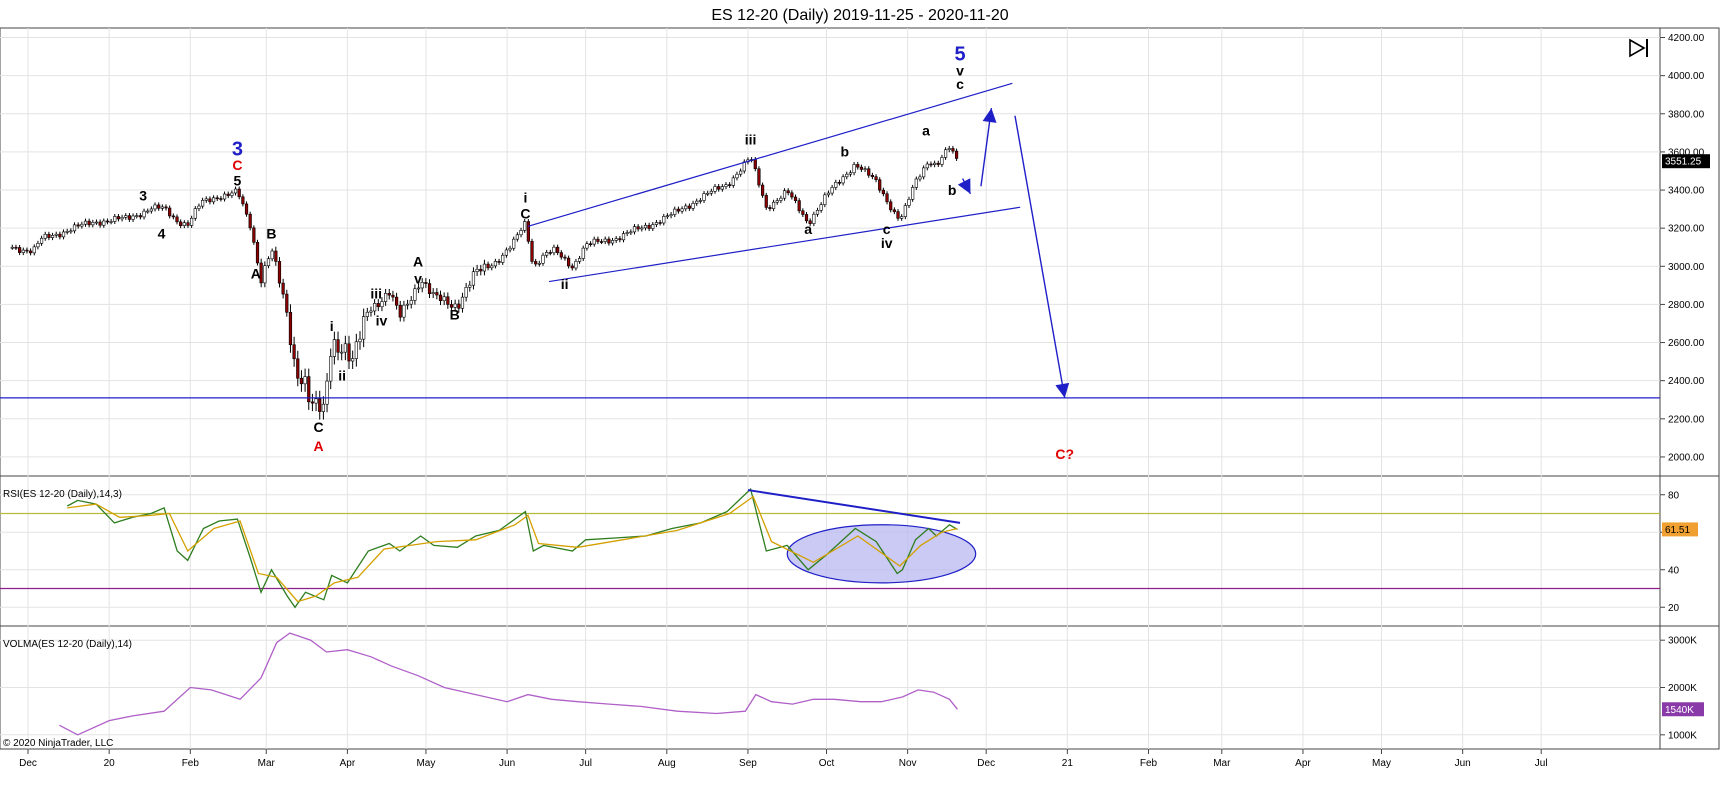 Image resolution: width=1720 pixels, height=796 pixels. What do you see at coordinates (191, 763) in the screenshot?
I see `x-tick-label: Feb` at bounding box center [191, 763].